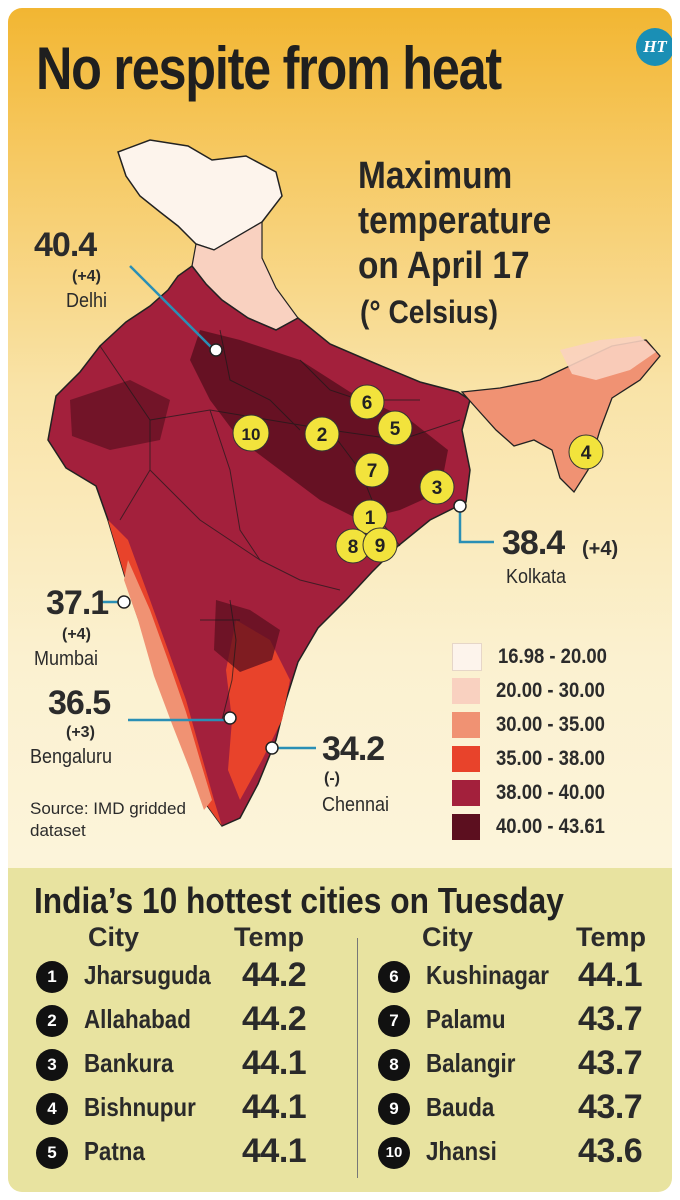 The image size is (680, 1200). What do you see at coordinates (654, 47) in the screenshot?
I see `ht-logo: HT` at bounding box center [654, 47].